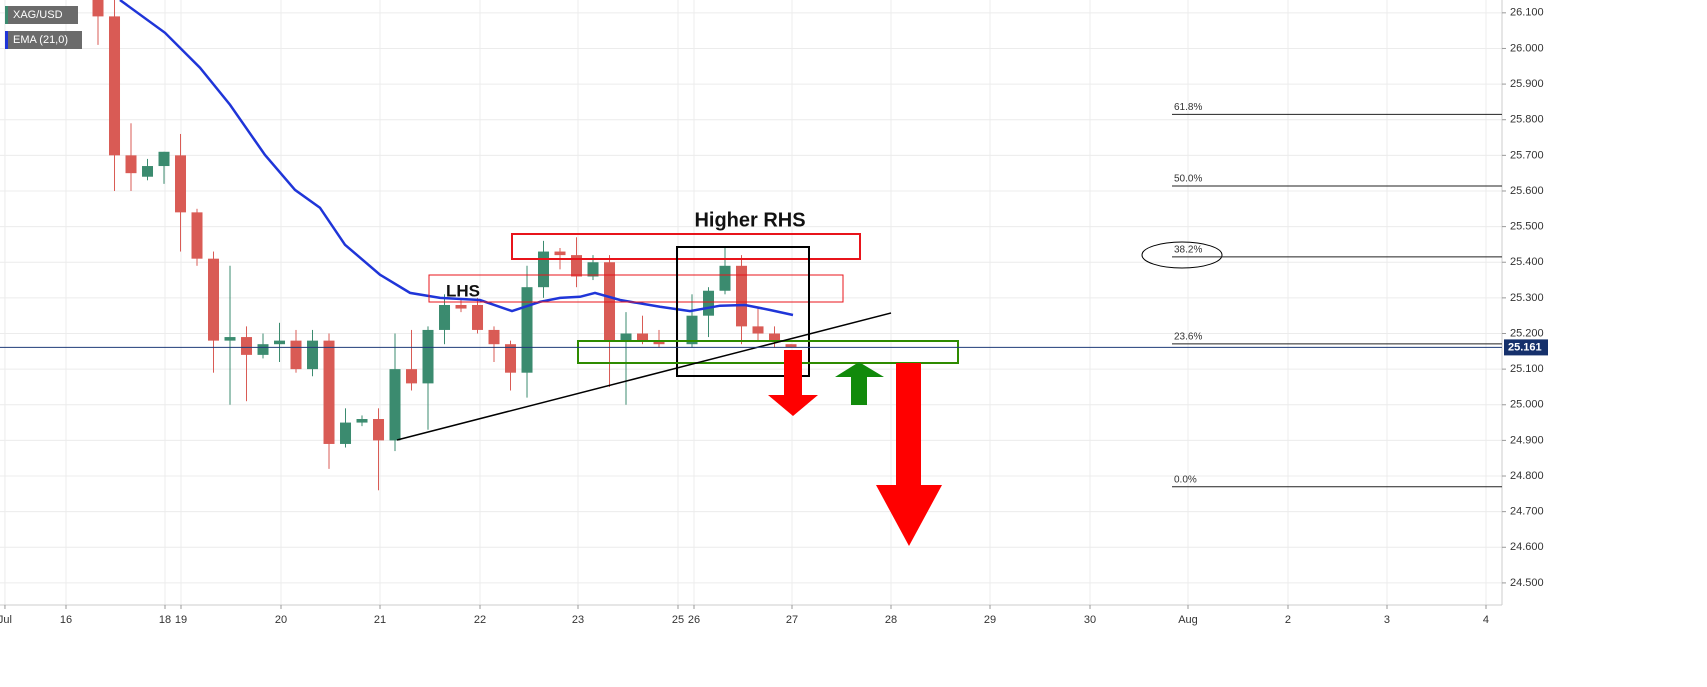 Image resolution: width=1707 pixels, height=687 pixels. Describe the element at coordinates (1090, 620) in the screenshot. I see `x-tick-label: 30` at that location.